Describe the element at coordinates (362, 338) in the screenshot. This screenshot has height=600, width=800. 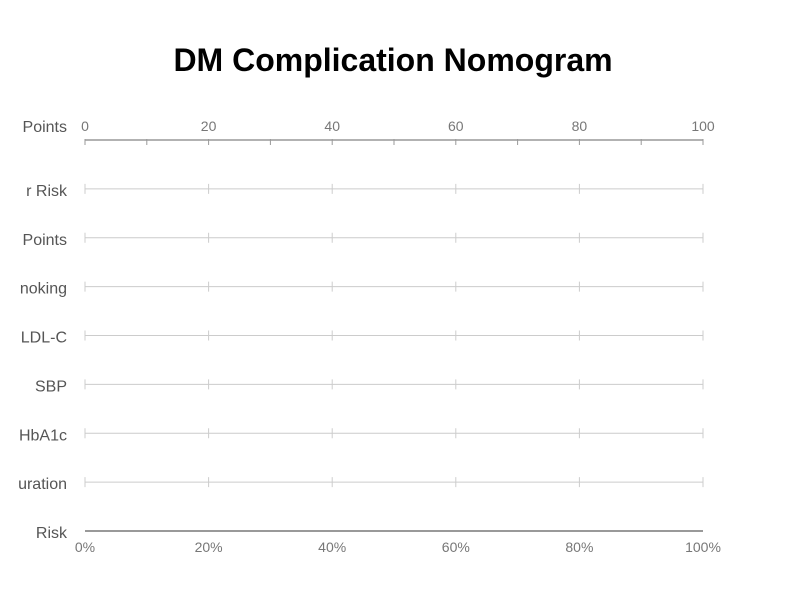
I see `nomogram-row: LDL-C` at that location.